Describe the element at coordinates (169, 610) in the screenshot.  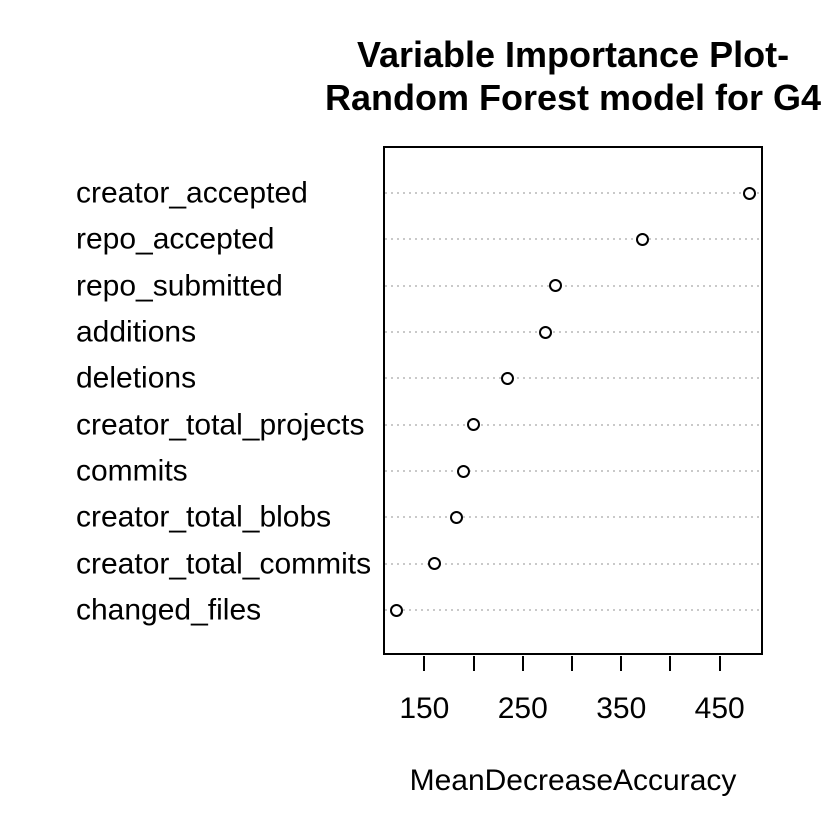
I see `y-axis-label: changed_files` at that location.